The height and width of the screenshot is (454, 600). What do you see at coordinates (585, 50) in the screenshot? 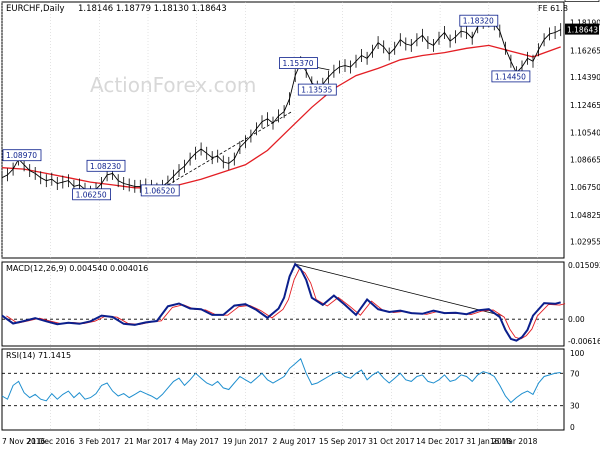
I see `y-tick-label: 1.16265` at bounding box center [585, 50].